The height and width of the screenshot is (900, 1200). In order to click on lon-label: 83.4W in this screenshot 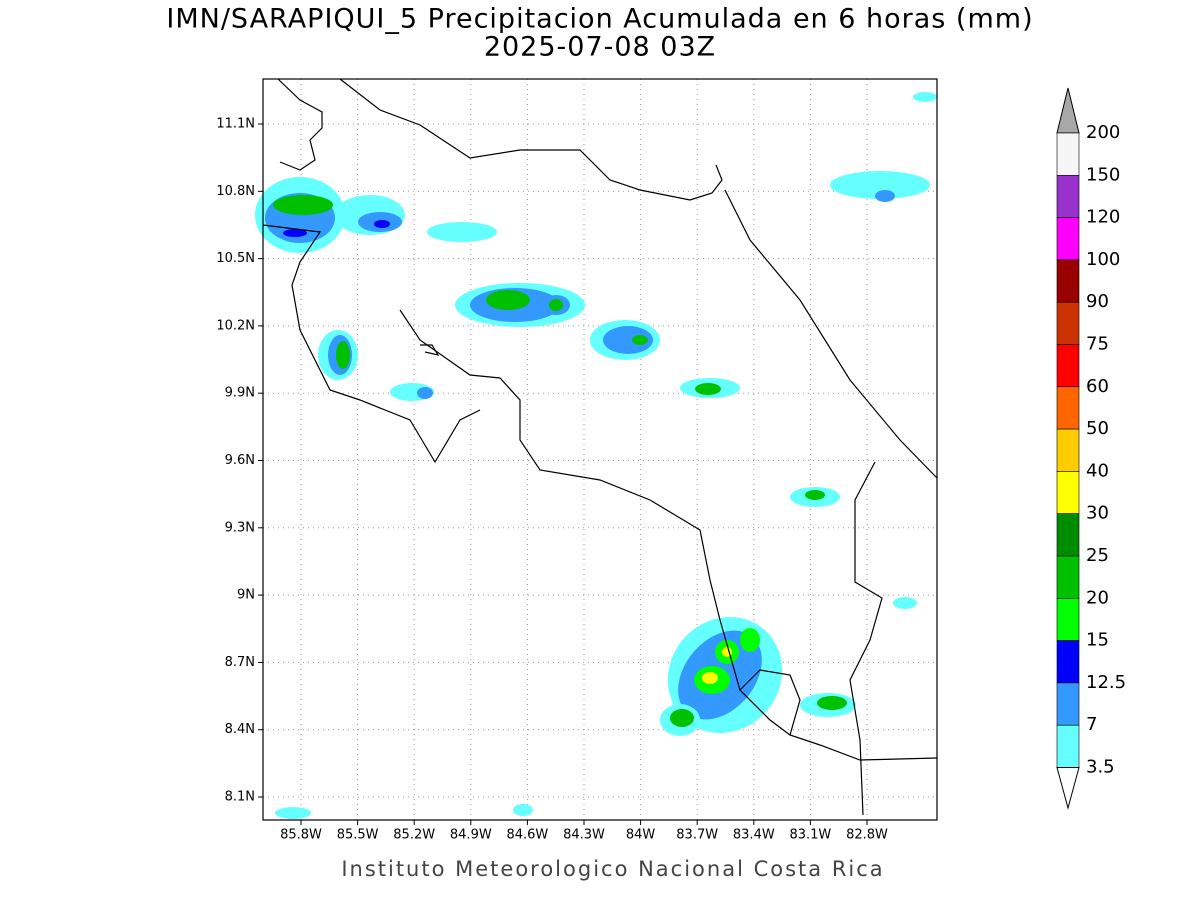, I will do `click(754, 835)`.